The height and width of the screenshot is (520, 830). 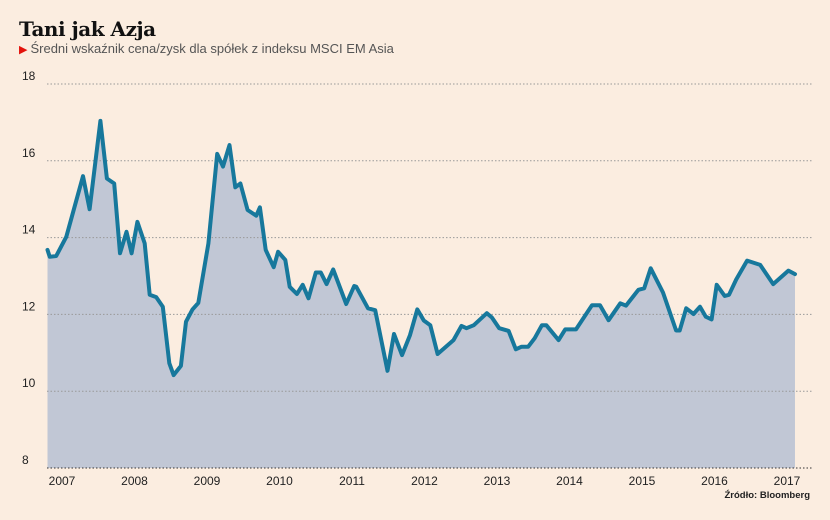 I want to click on x-tick-label: 2011, so click(x=352, y=481).